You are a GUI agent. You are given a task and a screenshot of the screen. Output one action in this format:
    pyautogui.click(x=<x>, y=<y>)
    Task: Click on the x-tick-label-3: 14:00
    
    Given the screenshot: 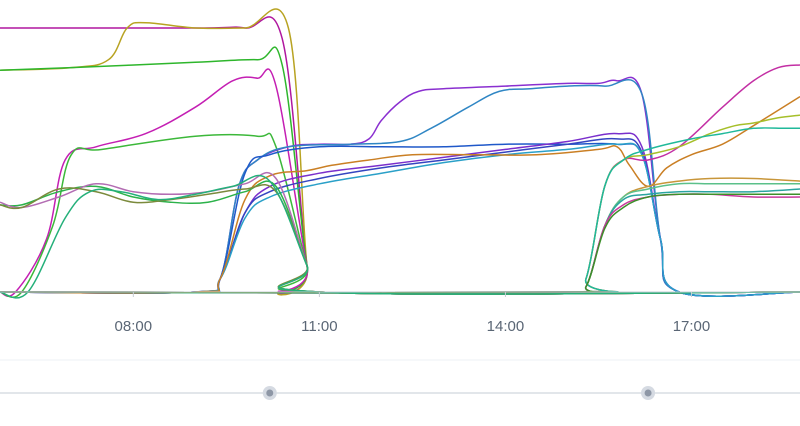 What is the action you would take?
    pyautogui.click(x=506, y=326)
    